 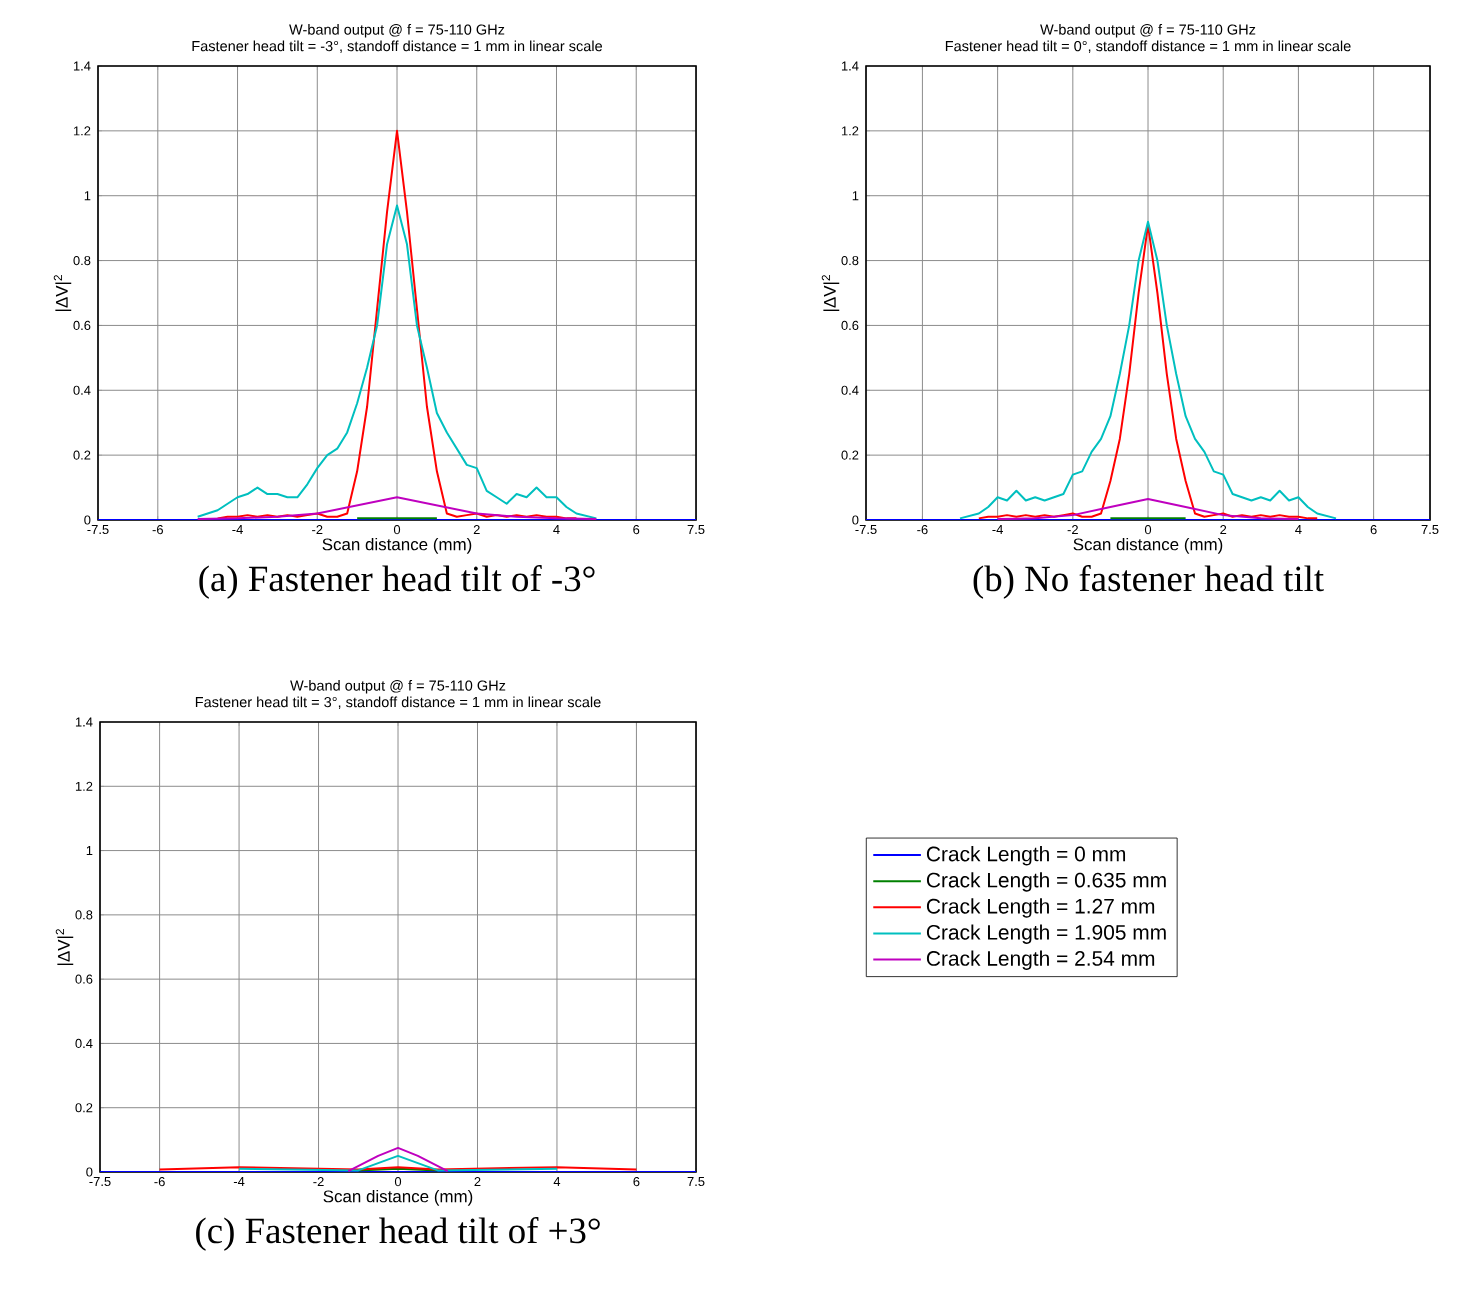 What do you see at coordinates (1046, 882) in the screenshot?
I see `legend-label: Crack Length = 0.635 mm` at bounding box center [1046, 882].